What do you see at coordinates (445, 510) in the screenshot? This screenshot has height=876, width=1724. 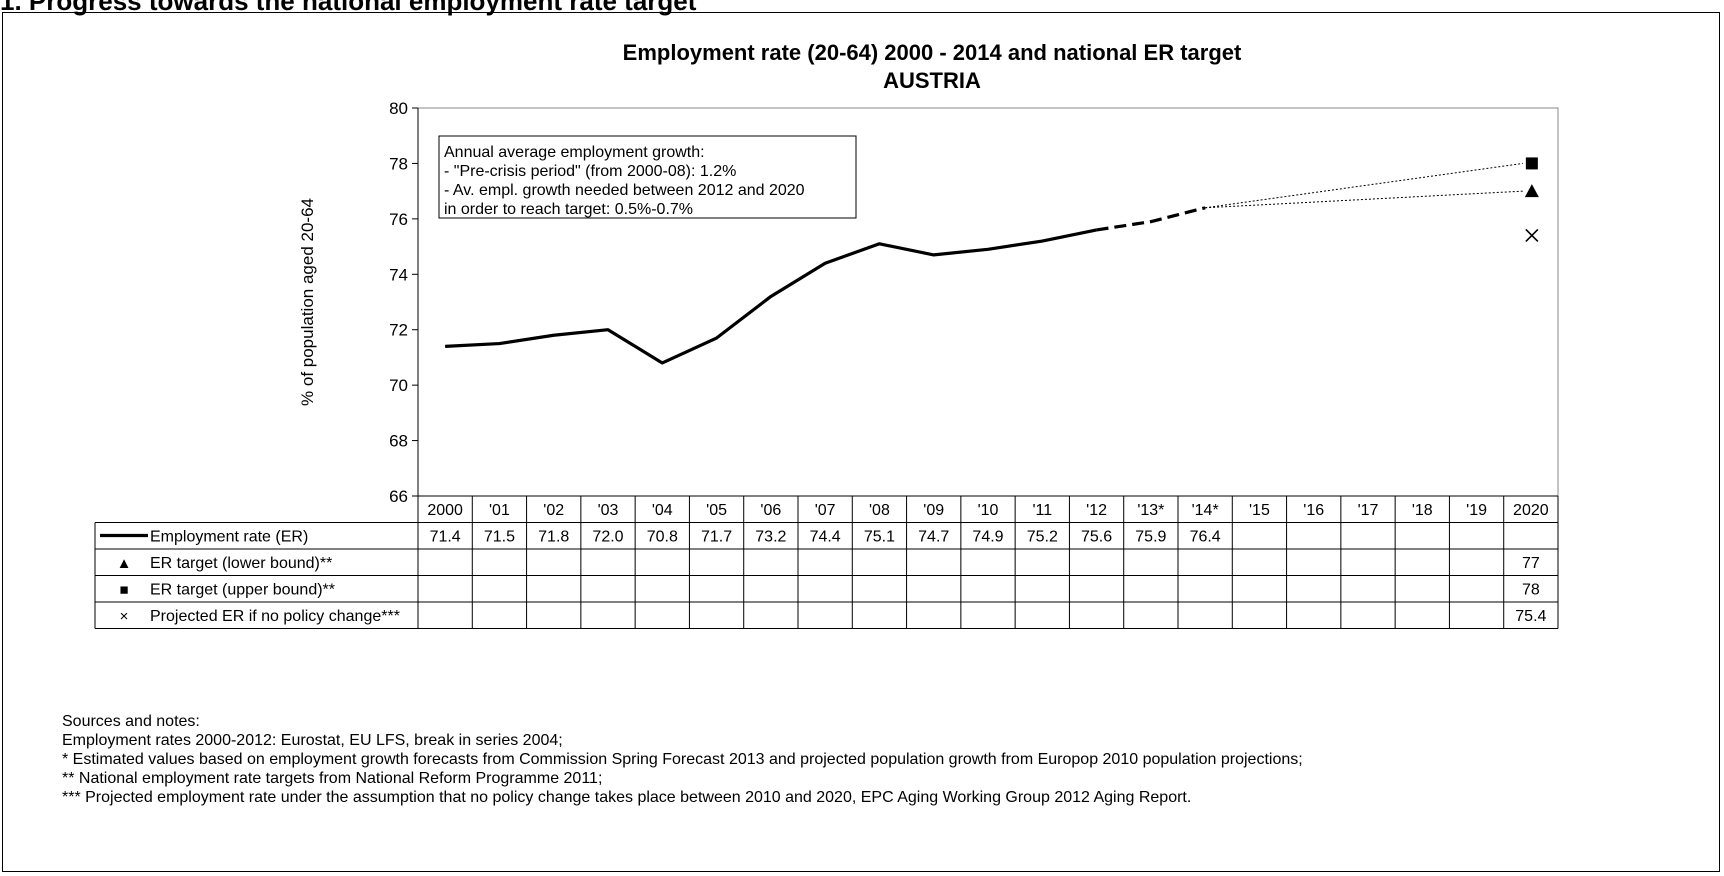 I see `x-tick-label: 2000` at bounding box center [445, 510].